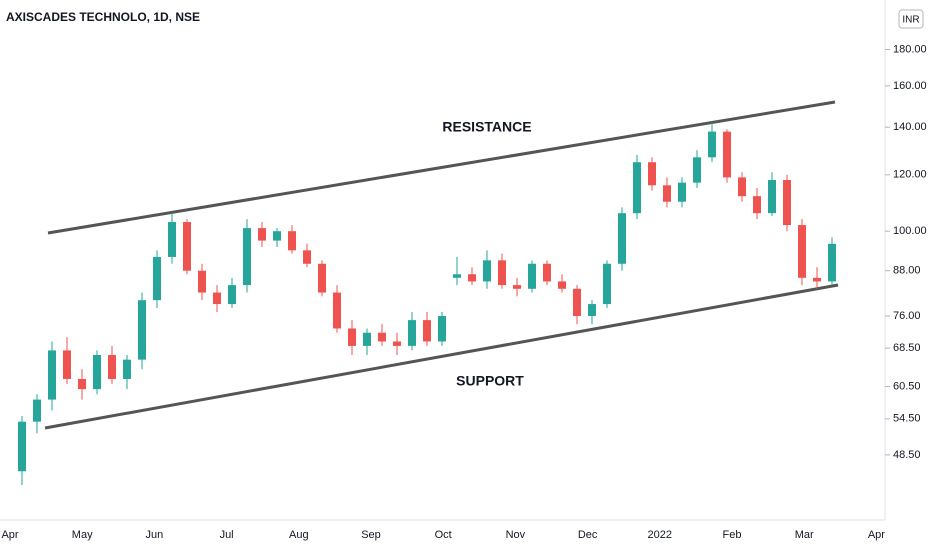  Describe the element at coordinates (910, 49) in the screenshot. I see `y-tick-label: 180.00` at that location.